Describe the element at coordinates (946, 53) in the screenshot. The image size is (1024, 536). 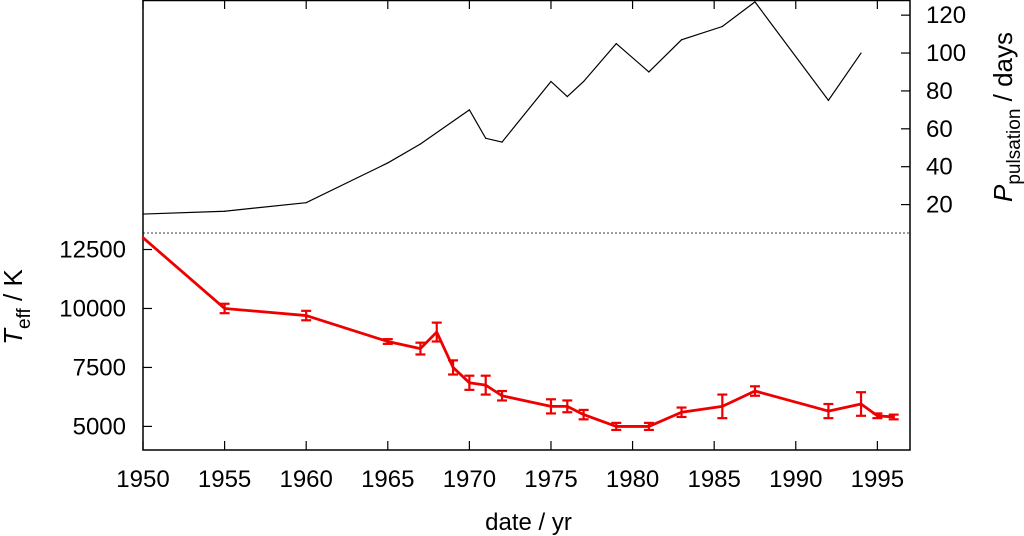
I see `y-tick-label-right: 100` at that location.